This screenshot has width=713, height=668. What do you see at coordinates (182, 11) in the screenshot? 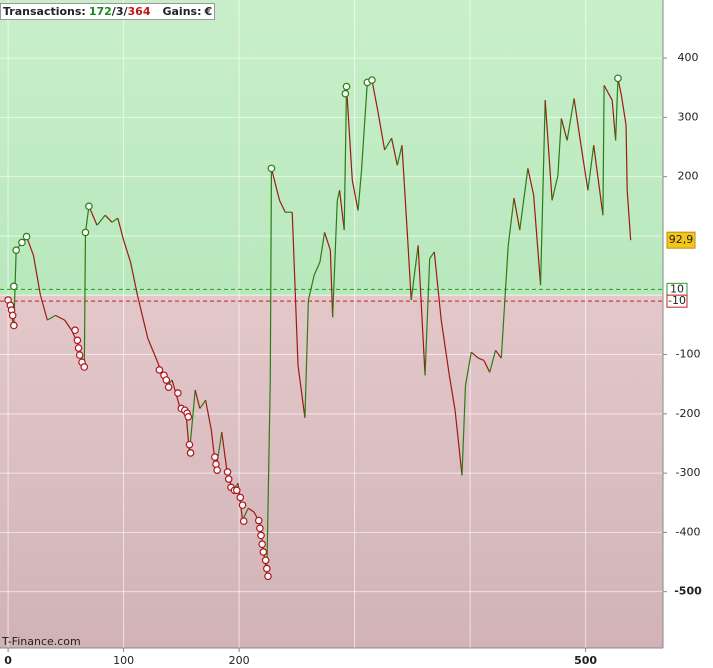
I see `title-part: Gains:` at bounding box center [182, 11].